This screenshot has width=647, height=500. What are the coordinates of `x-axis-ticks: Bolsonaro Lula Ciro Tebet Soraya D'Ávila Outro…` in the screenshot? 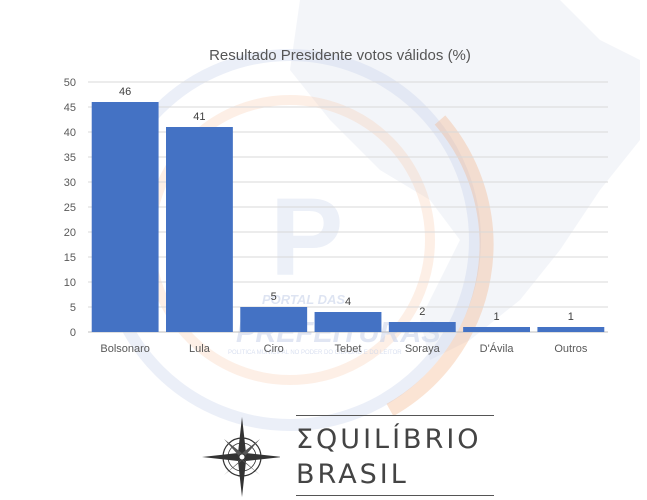 It's located at (343, 348).